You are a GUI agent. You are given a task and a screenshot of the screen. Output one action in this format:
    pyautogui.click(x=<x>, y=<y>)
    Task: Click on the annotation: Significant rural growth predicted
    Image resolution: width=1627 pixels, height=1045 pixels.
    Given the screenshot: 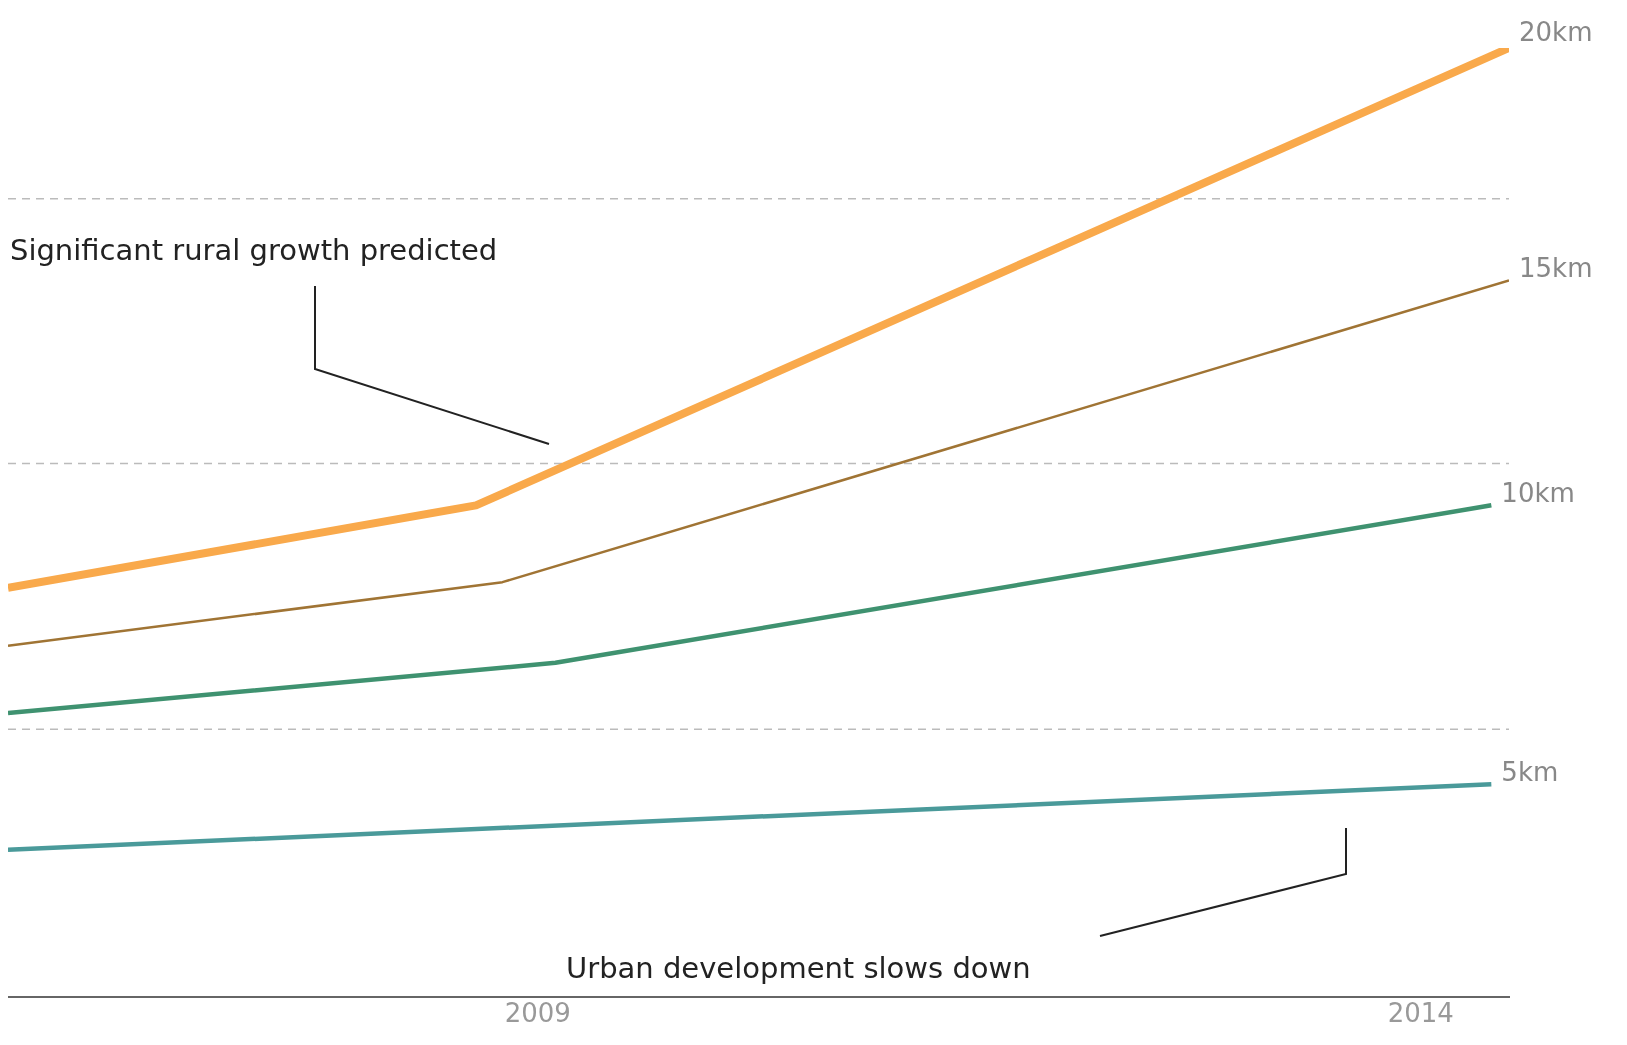 What is the action you would take?
    pyautogui.click(x=254, y=250)
    